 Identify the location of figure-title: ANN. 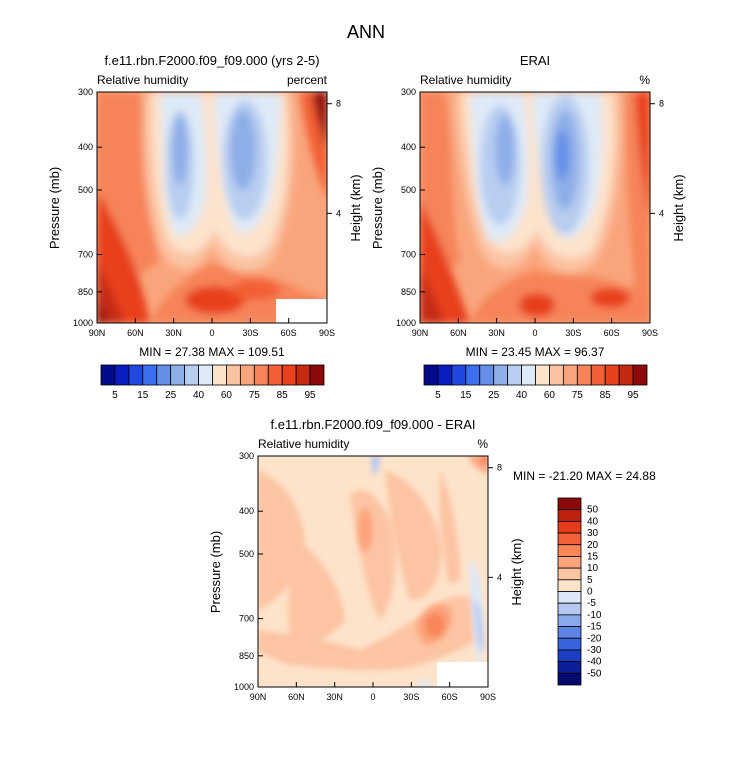
(366, 32).